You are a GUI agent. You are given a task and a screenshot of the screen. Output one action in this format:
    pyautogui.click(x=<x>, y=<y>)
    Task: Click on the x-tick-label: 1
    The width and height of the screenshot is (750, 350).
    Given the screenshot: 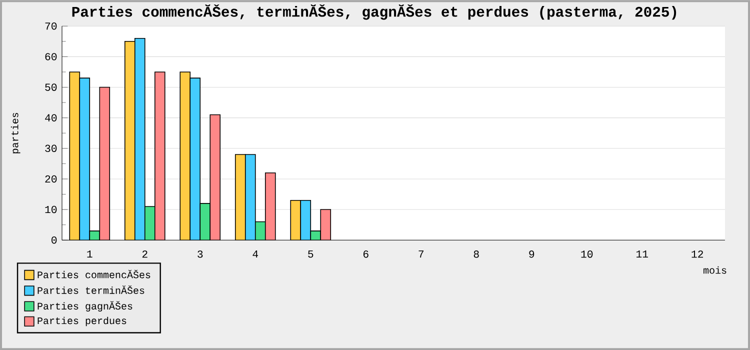 What is the action you would take?
    pyautogui.click(x=89, y=254)
    